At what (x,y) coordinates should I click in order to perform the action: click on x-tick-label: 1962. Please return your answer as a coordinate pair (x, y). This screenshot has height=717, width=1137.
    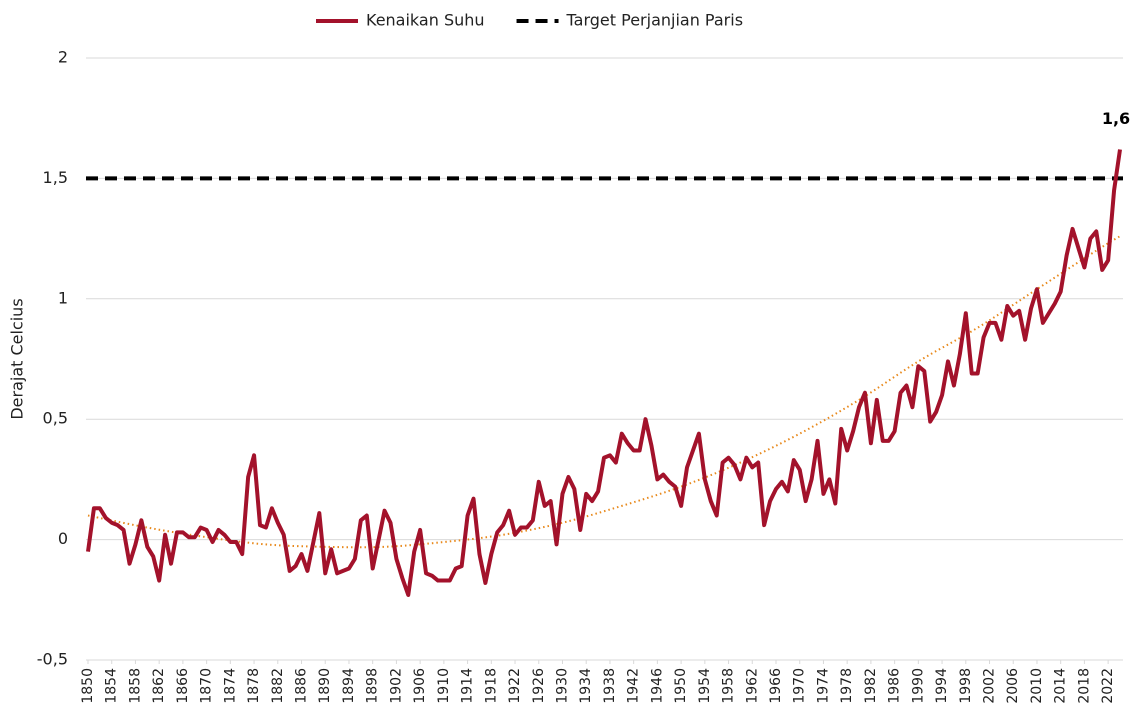
    Looking at the image, I should click on (752, 686).